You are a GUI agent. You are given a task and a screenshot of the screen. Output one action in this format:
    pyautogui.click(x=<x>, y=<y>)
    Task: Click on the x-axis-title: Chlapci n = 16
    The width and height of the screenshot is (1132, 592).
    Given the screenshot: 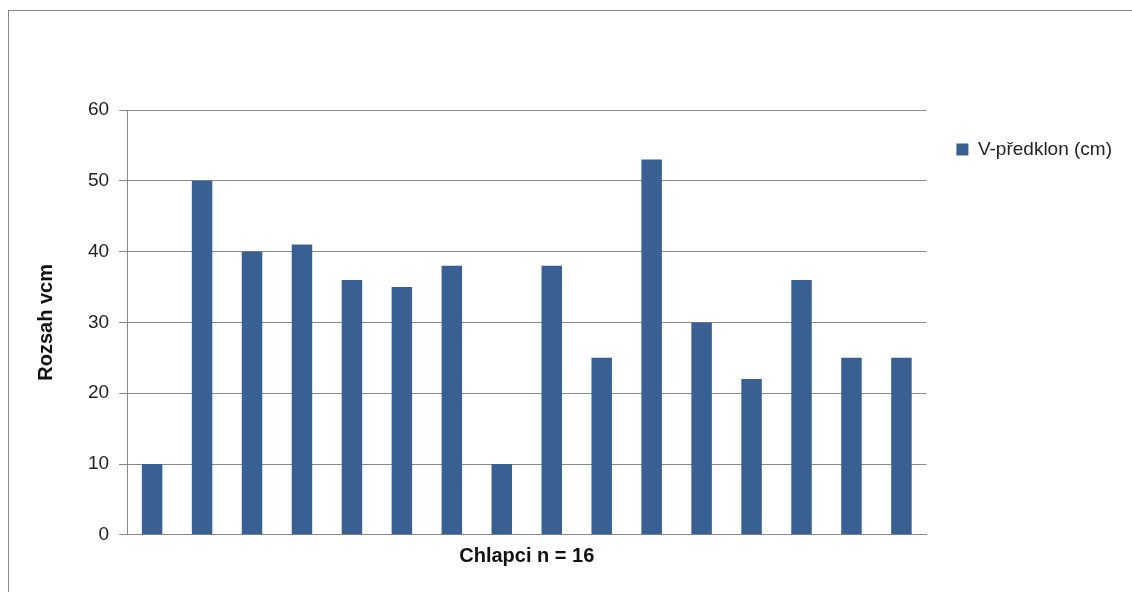 What is the action you would take?
    pyautogui.click(x=527, y=554)
    